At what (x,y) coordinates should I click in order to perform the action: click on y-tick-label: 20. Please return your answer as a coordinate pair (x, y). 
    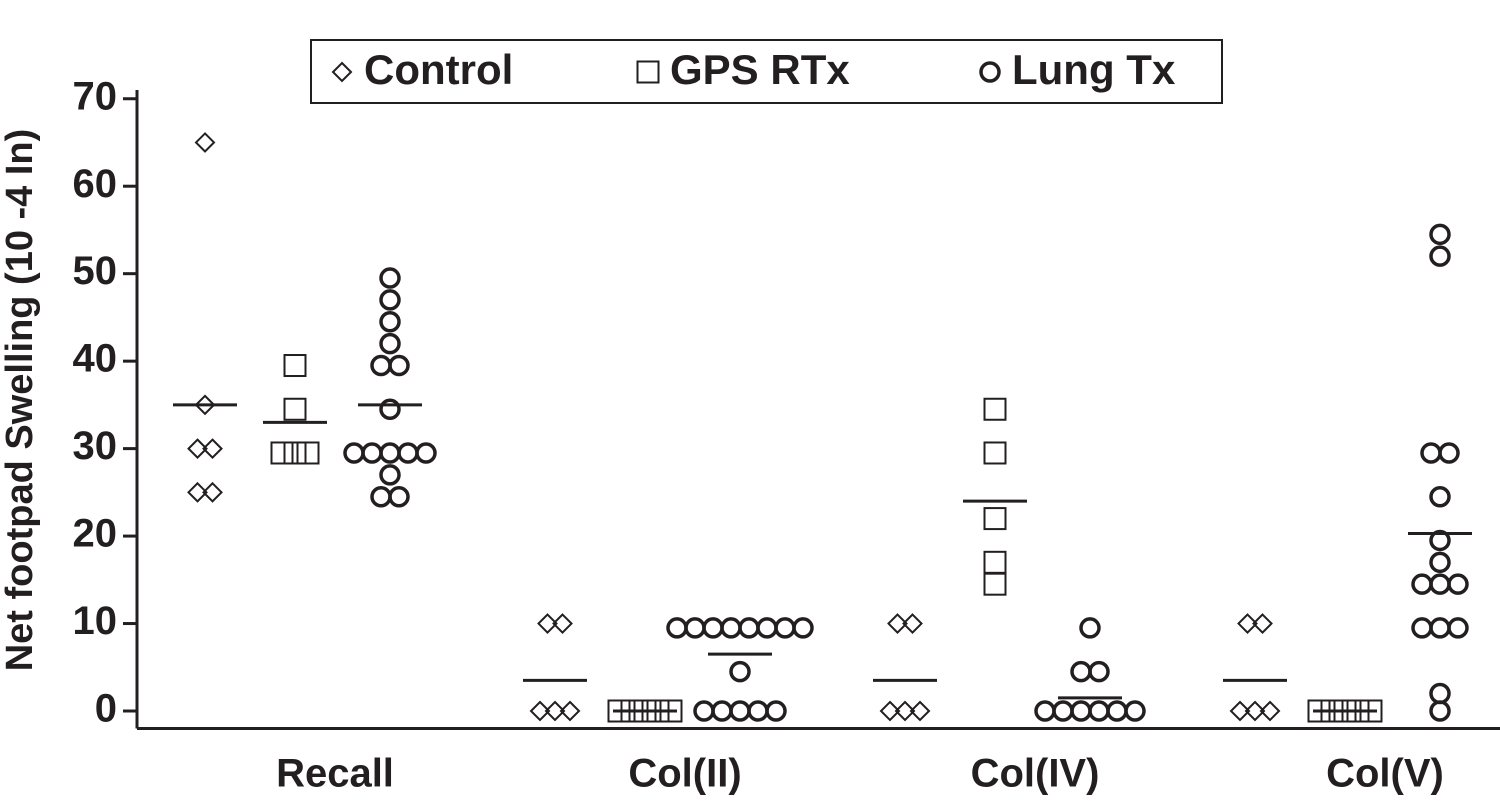
    Looking at the image, I should click on (95, 534).